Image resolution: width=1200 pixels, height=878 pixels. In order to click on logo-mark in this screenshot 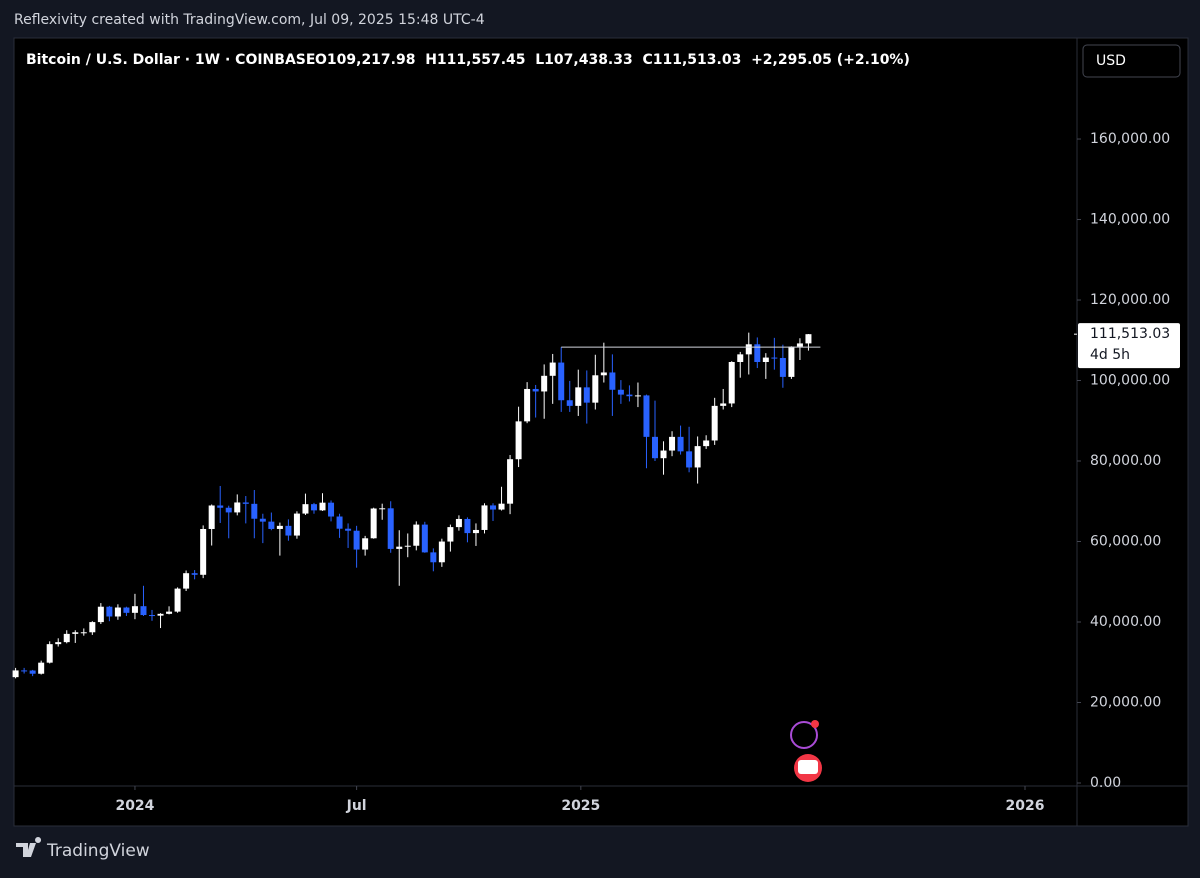, I will do `click(29, 847)`.